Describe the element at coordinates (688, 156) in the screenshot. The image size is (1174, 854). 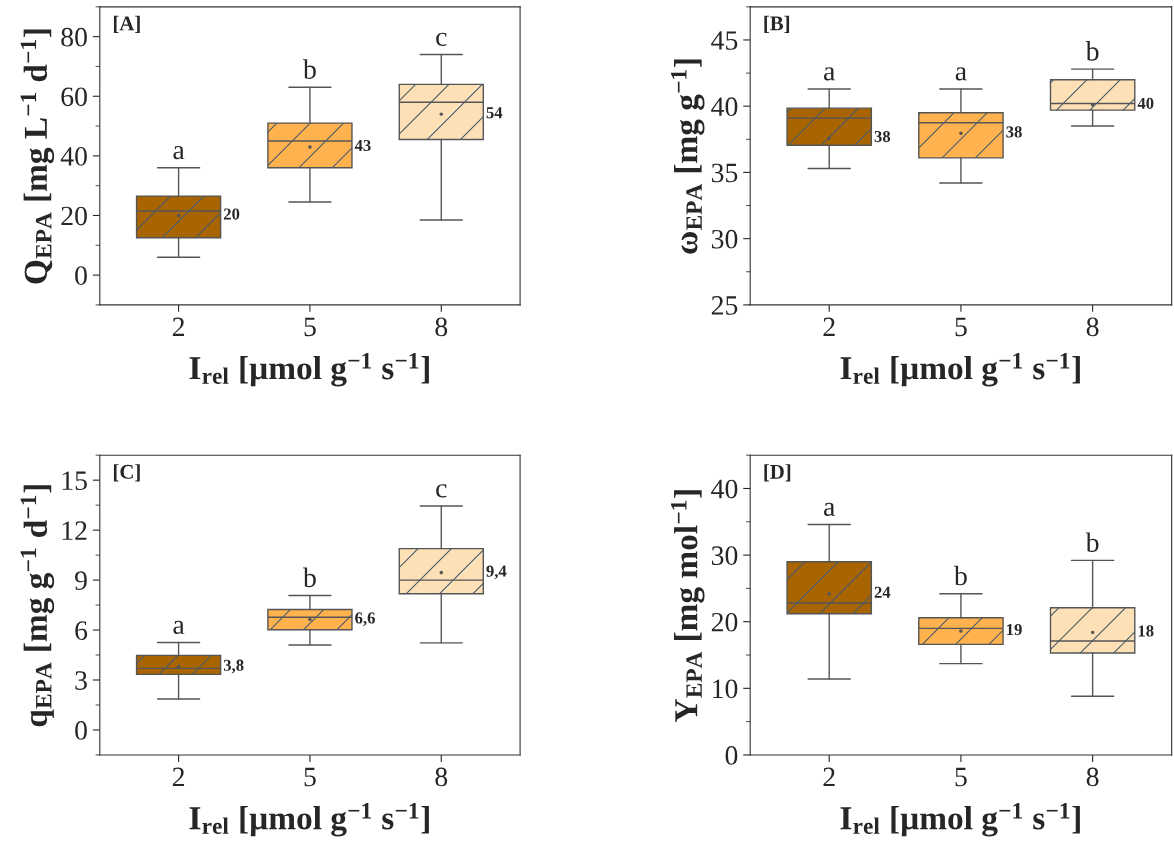
I see `y-axis-title: ω$_{EPA}$ [mg g$^{−1}$]` at that location.